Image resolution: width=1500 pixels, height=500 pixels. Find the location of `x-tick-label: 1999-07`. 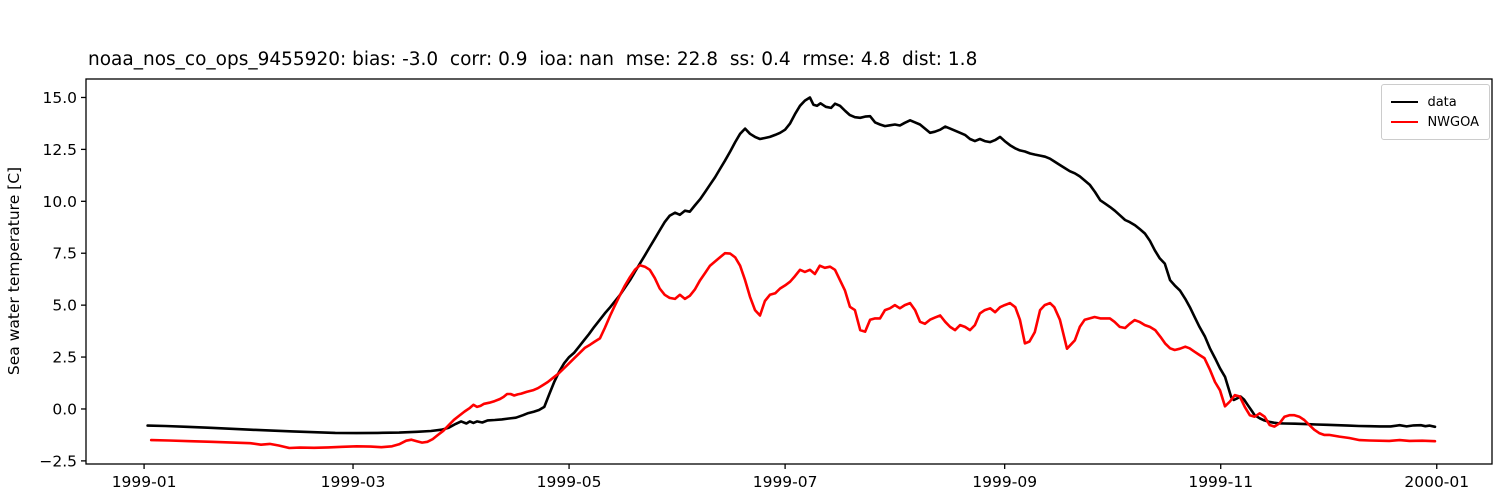

x-tick-label: 1999-07 is located at coordinates (785, 482).